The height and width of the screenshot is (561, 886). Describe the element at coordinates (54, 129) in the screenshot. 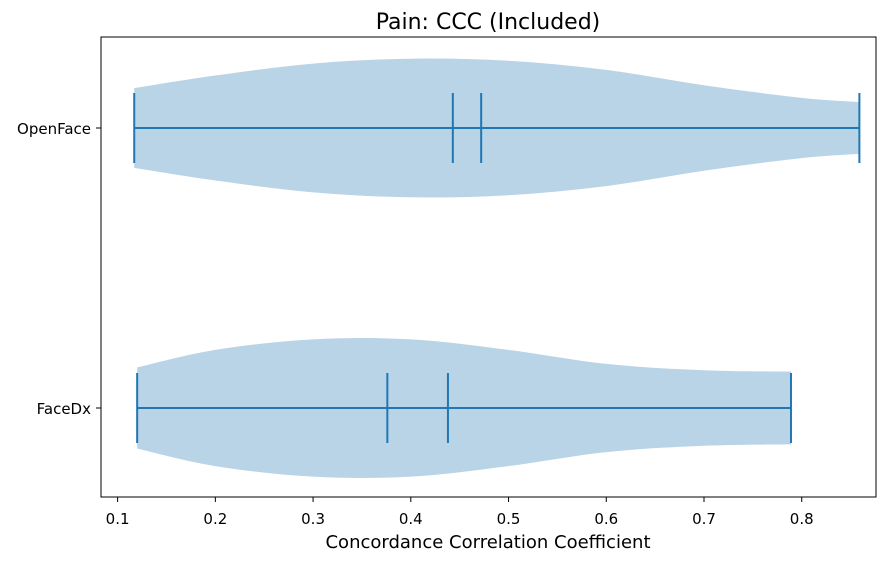

I see `y-tick-label: OpenFace` at that location.